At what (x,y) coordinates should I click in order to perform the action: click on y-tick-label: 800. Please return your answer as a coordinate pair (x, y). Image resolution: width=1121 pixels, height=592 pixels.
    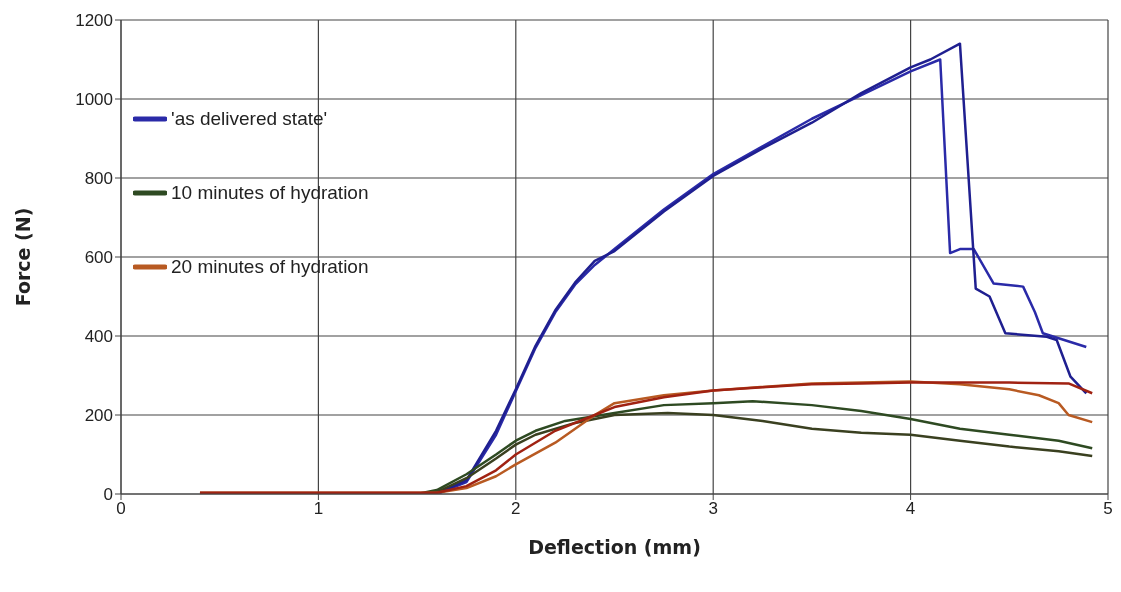
    Looking at the image, I should click on (98, 179).